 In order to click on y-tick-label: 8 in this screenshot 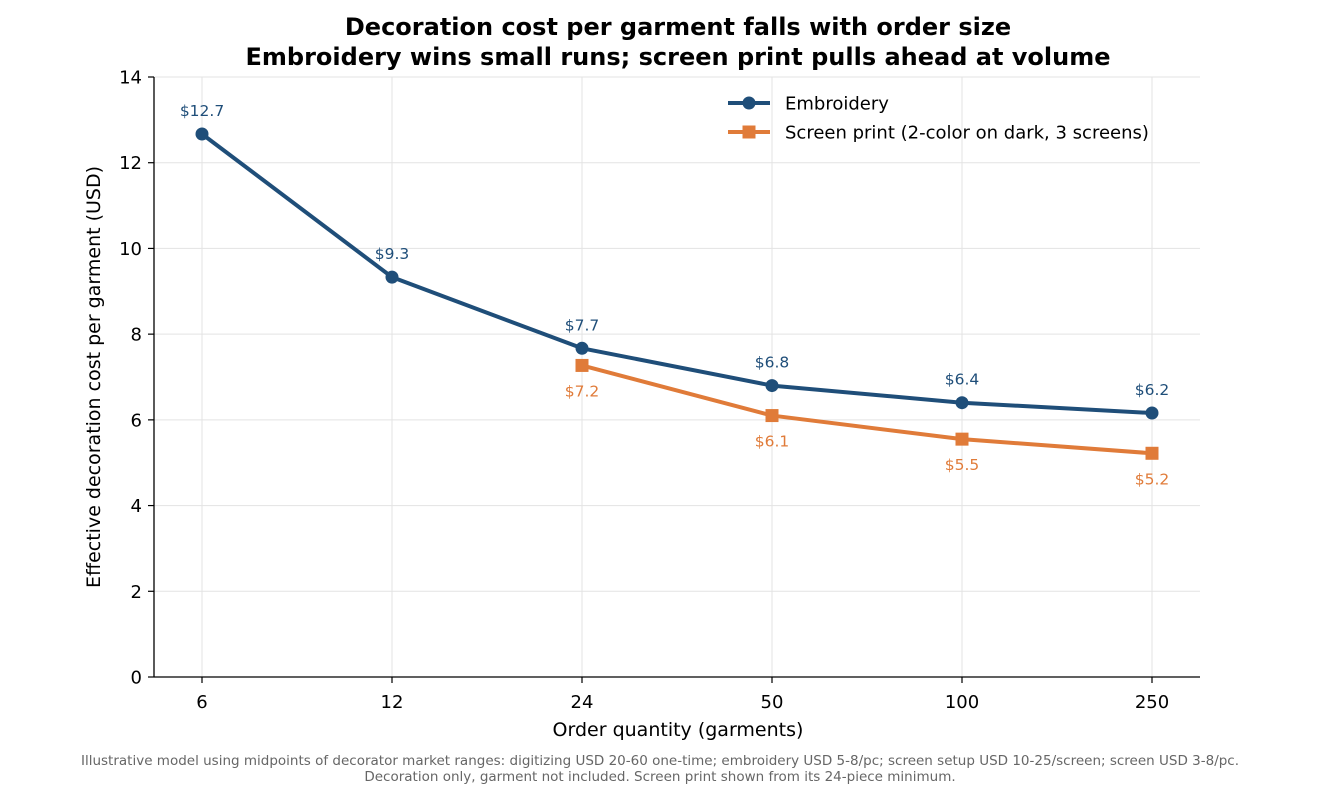, I will do `click(136, 335)`.